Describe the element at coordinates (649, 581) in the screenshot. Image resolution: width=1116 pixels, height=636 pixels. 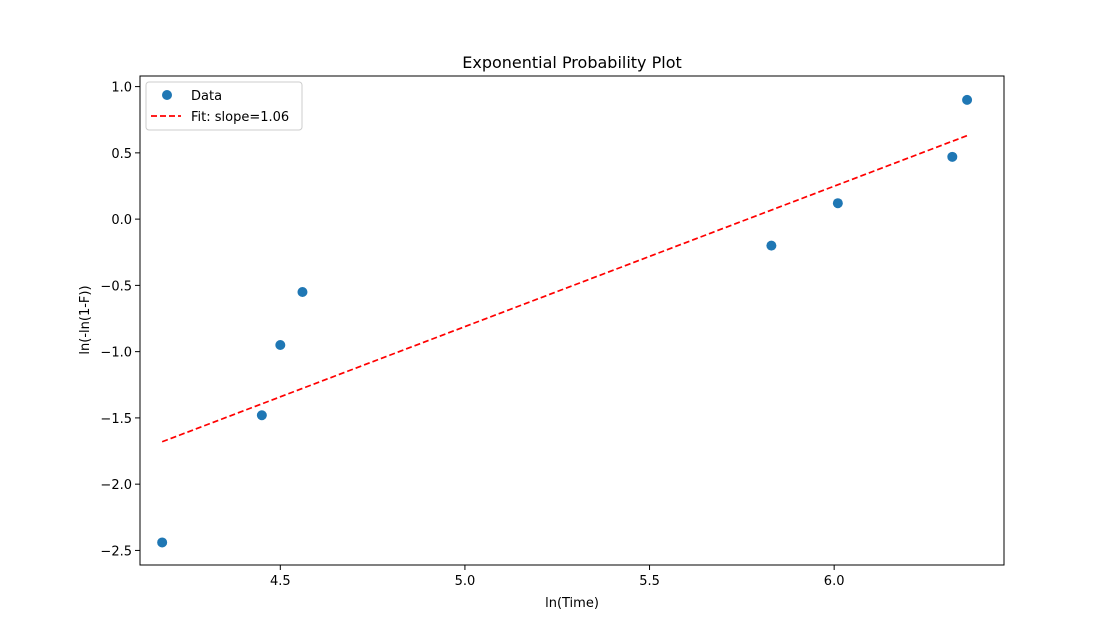
I see `x-tick-label: 5.5` at that location.